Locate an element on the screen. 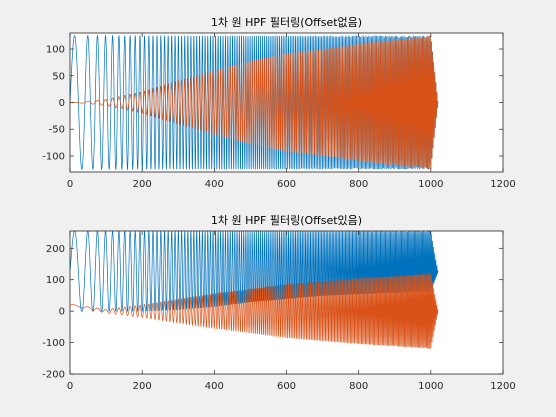 The height and width of the screenshot is (417, 556). chart-title-top: 1차 원 HPF 필터링(Offset없음) is located at coordinates (286, 22).